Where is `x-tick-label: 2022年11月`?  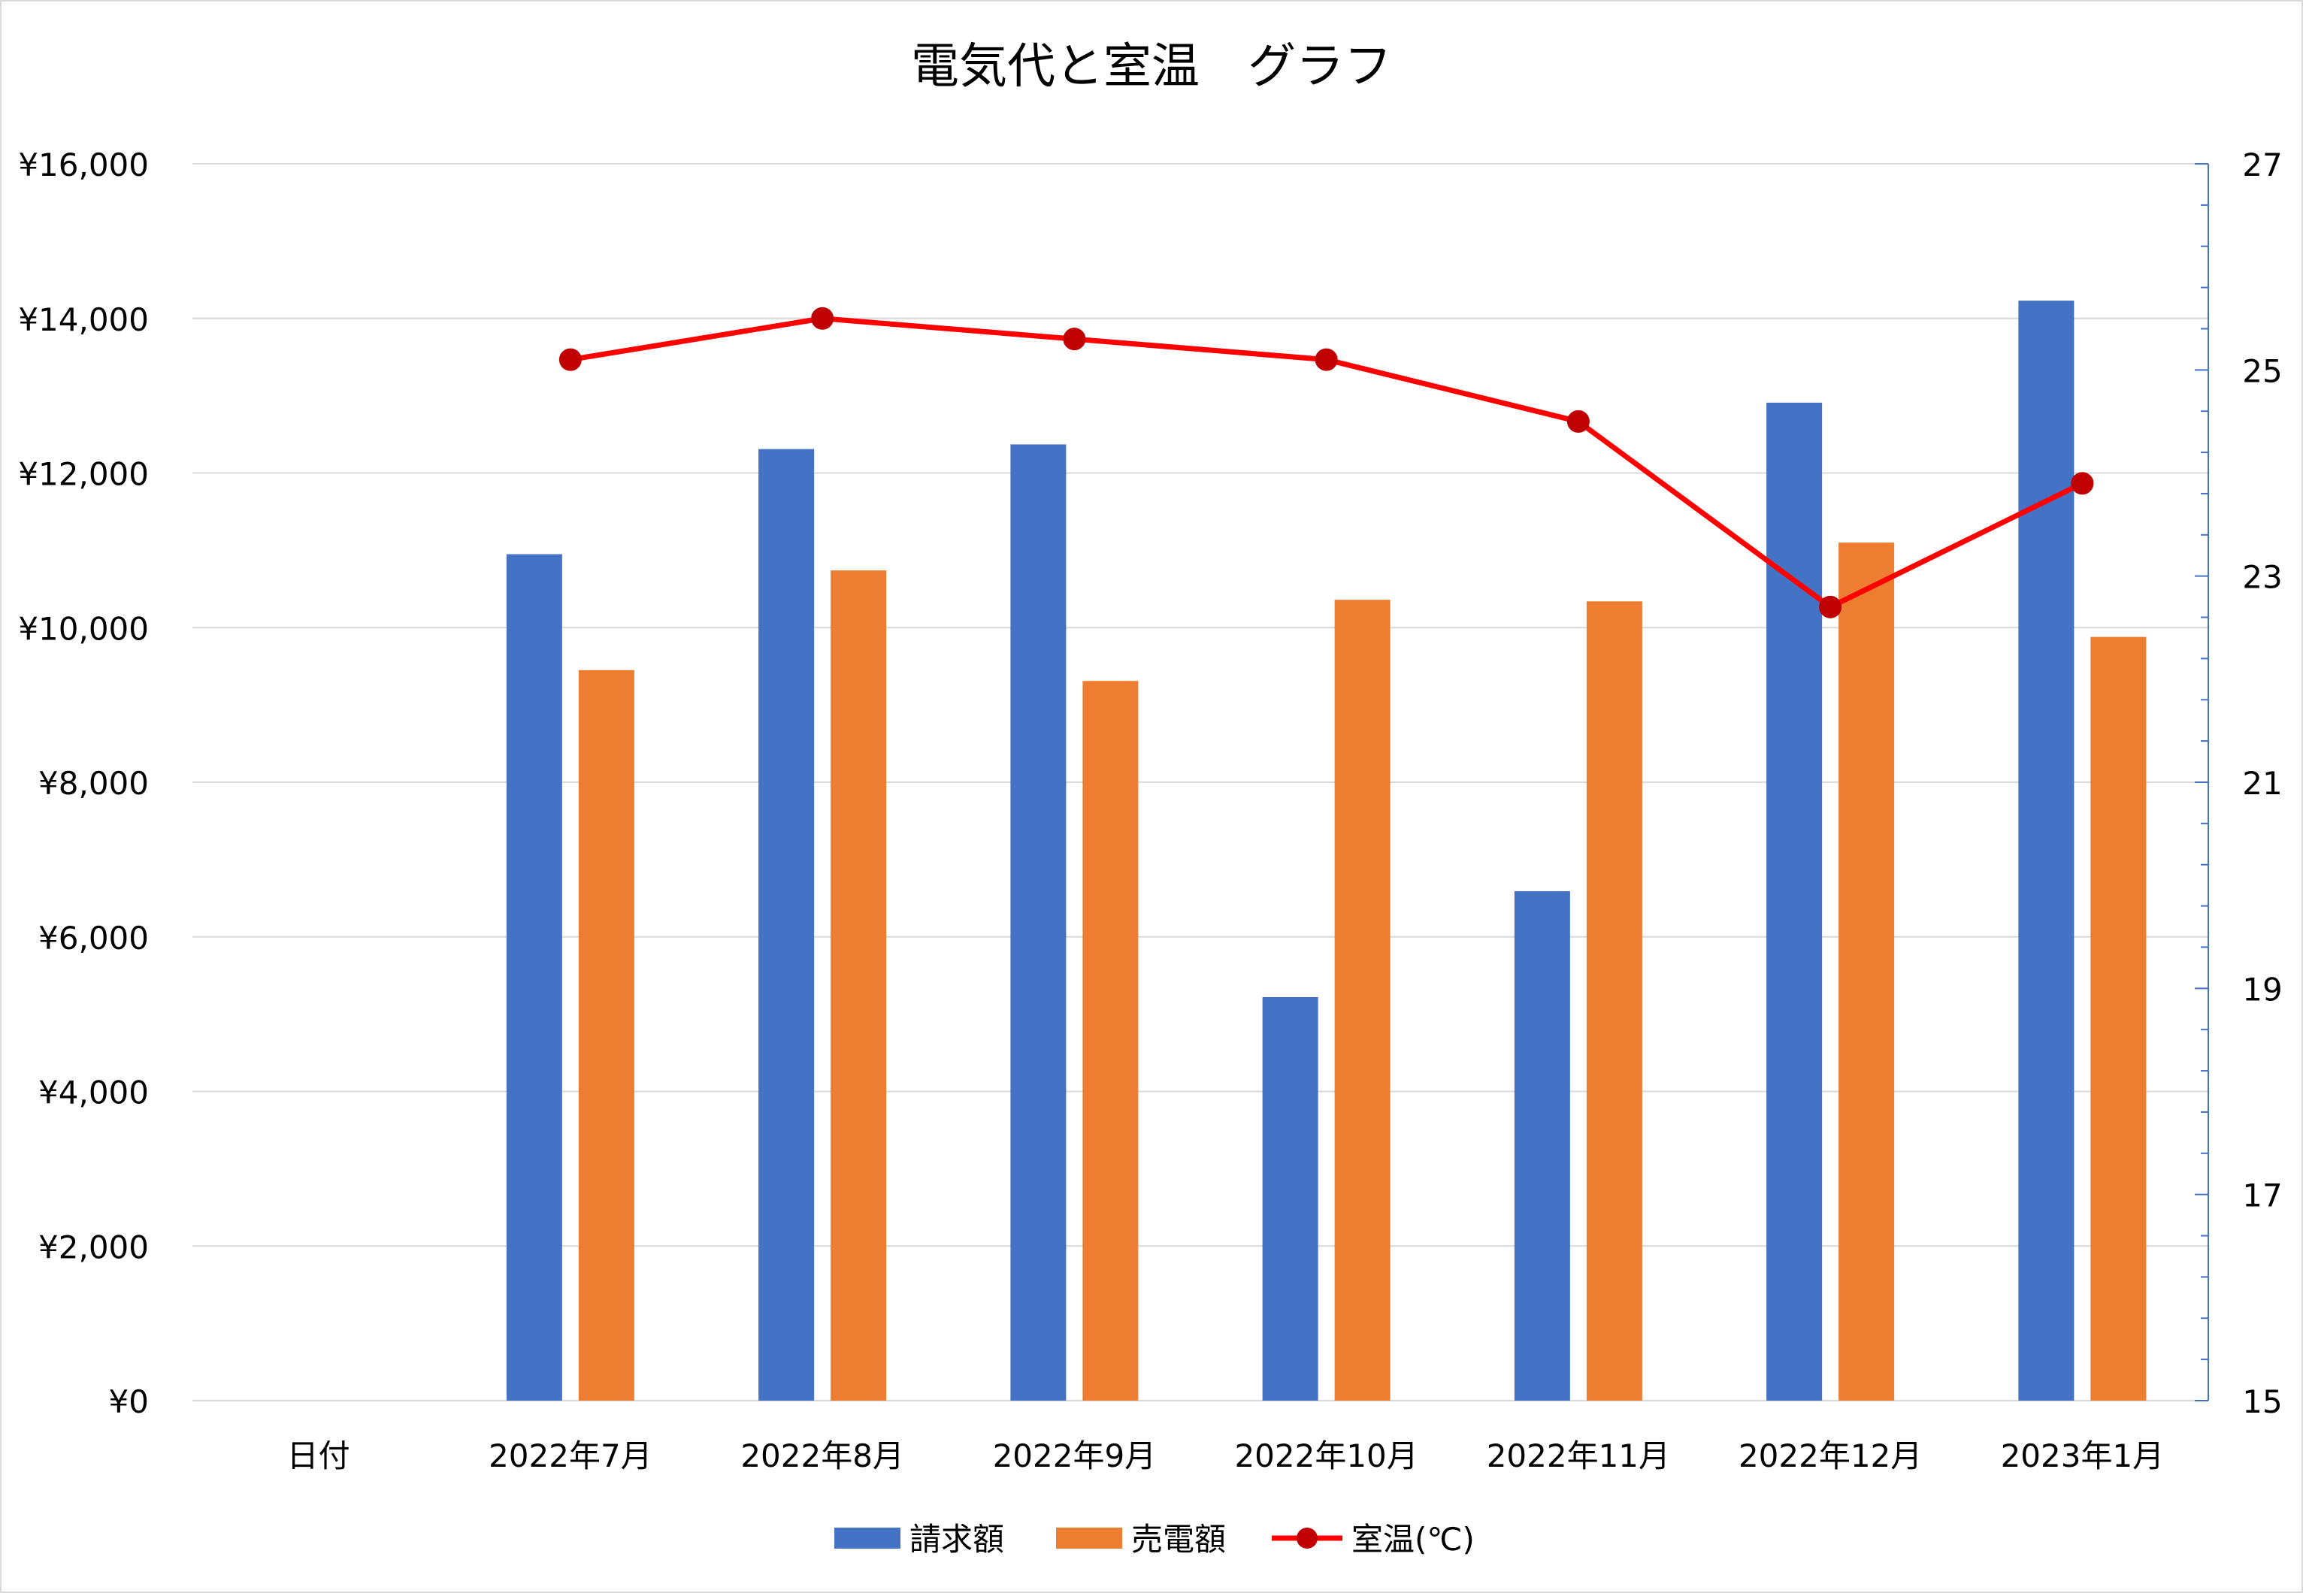 x-tick-label: 2022年11月 is located at coordinates (1578, 1455).